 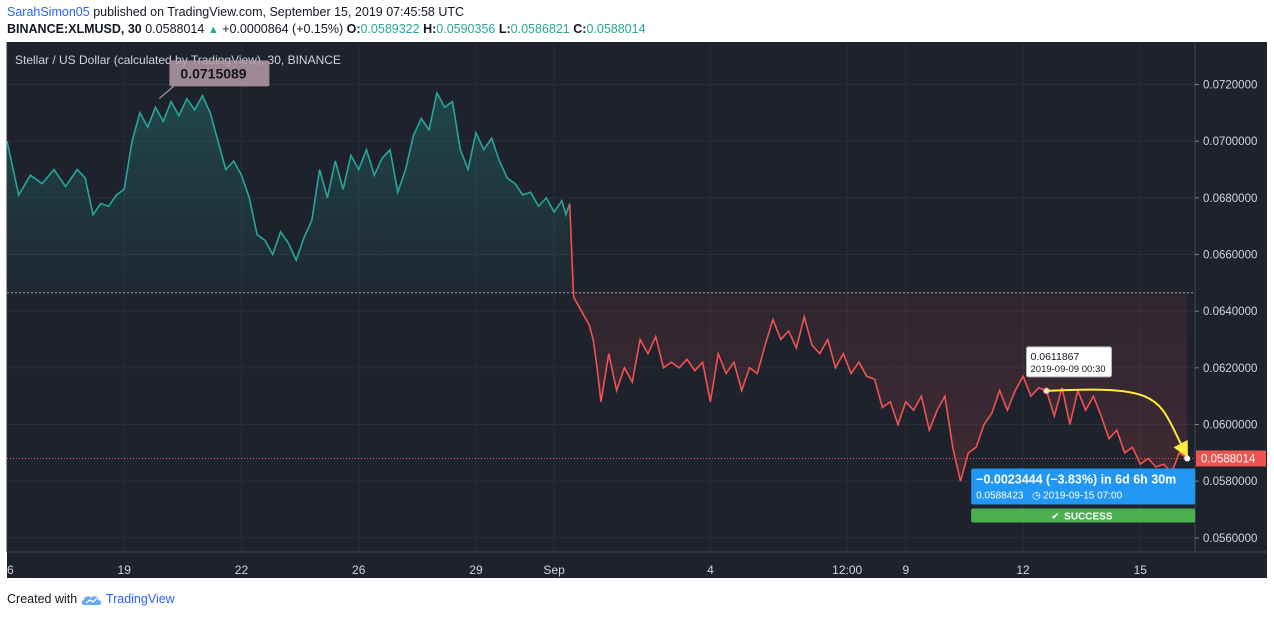 I want to click on time-tick-label: 12, so click(x=1023, y=570).